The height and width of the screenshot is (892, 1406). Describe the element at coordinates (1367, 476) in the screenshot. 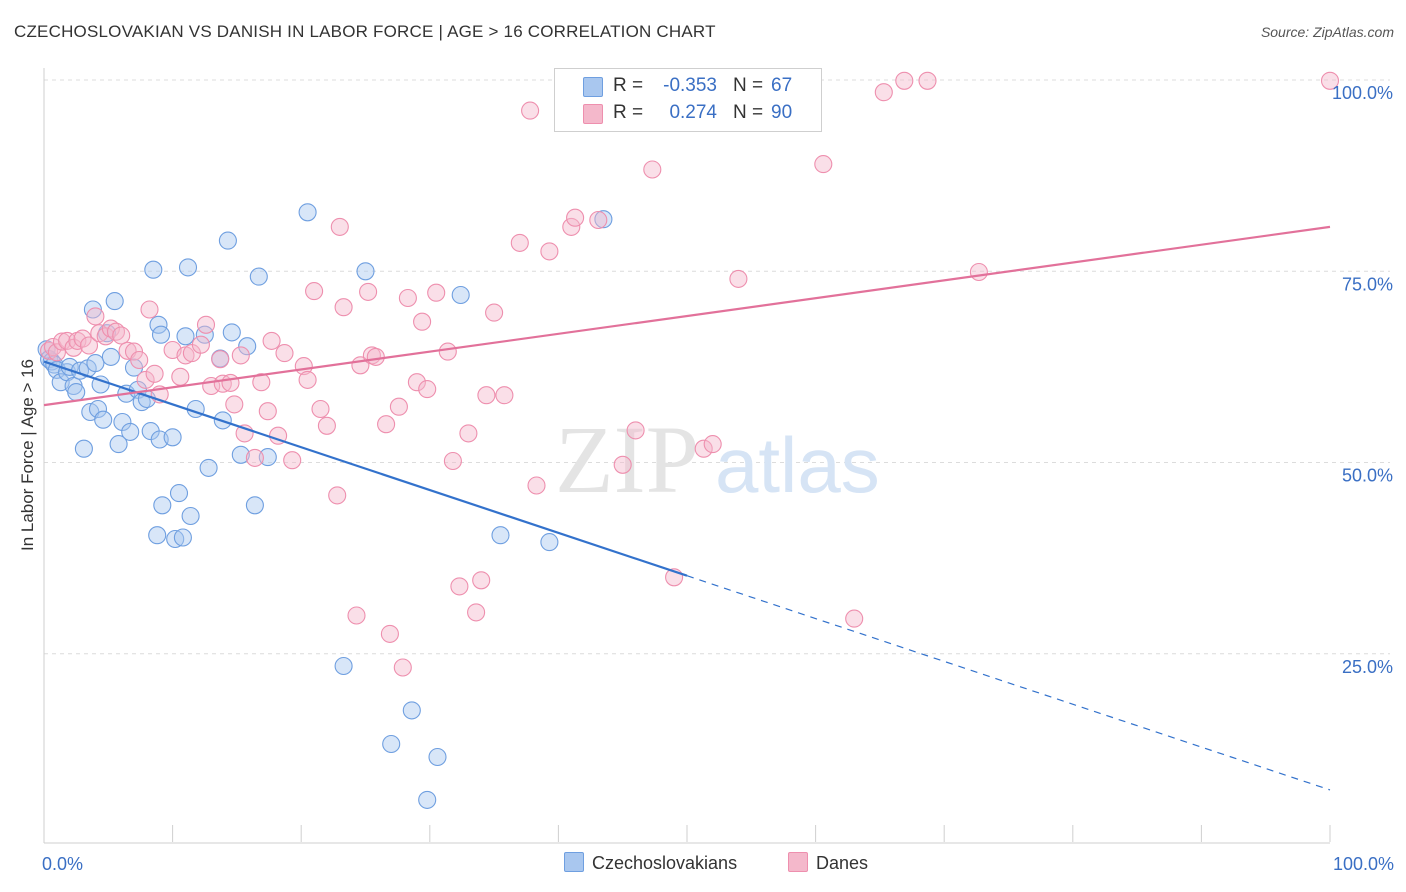

I see `y-tick-label: 50.0%` at that location.